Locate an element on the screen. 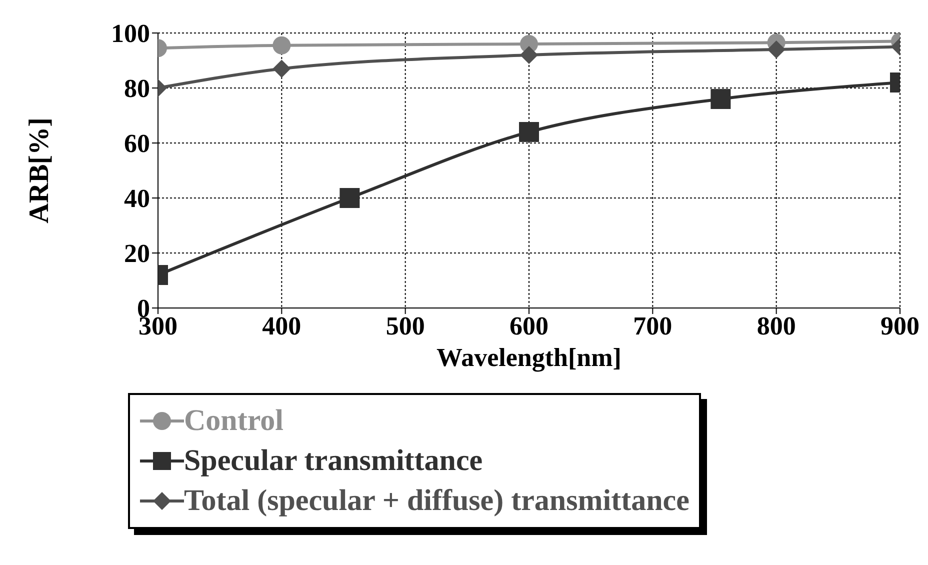 The width and height of the screenshot is (928, 565). legend-label: Specular transmittance is located at coordinates (333, 461).